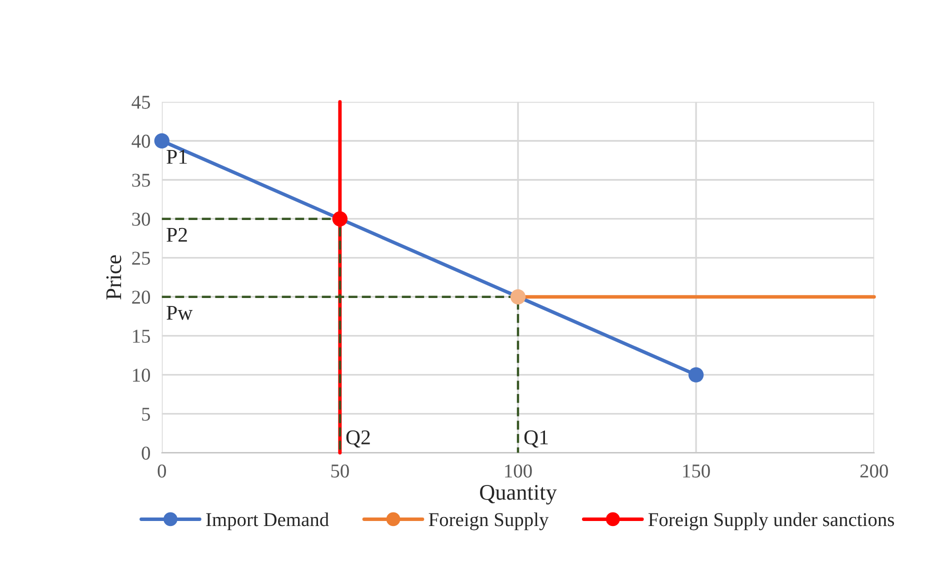 The width and height of the screenshot is (925, 566). Describe the element at coordinates (141, 336) in the screenshot. I see `y-tick-label: 15` at that location.